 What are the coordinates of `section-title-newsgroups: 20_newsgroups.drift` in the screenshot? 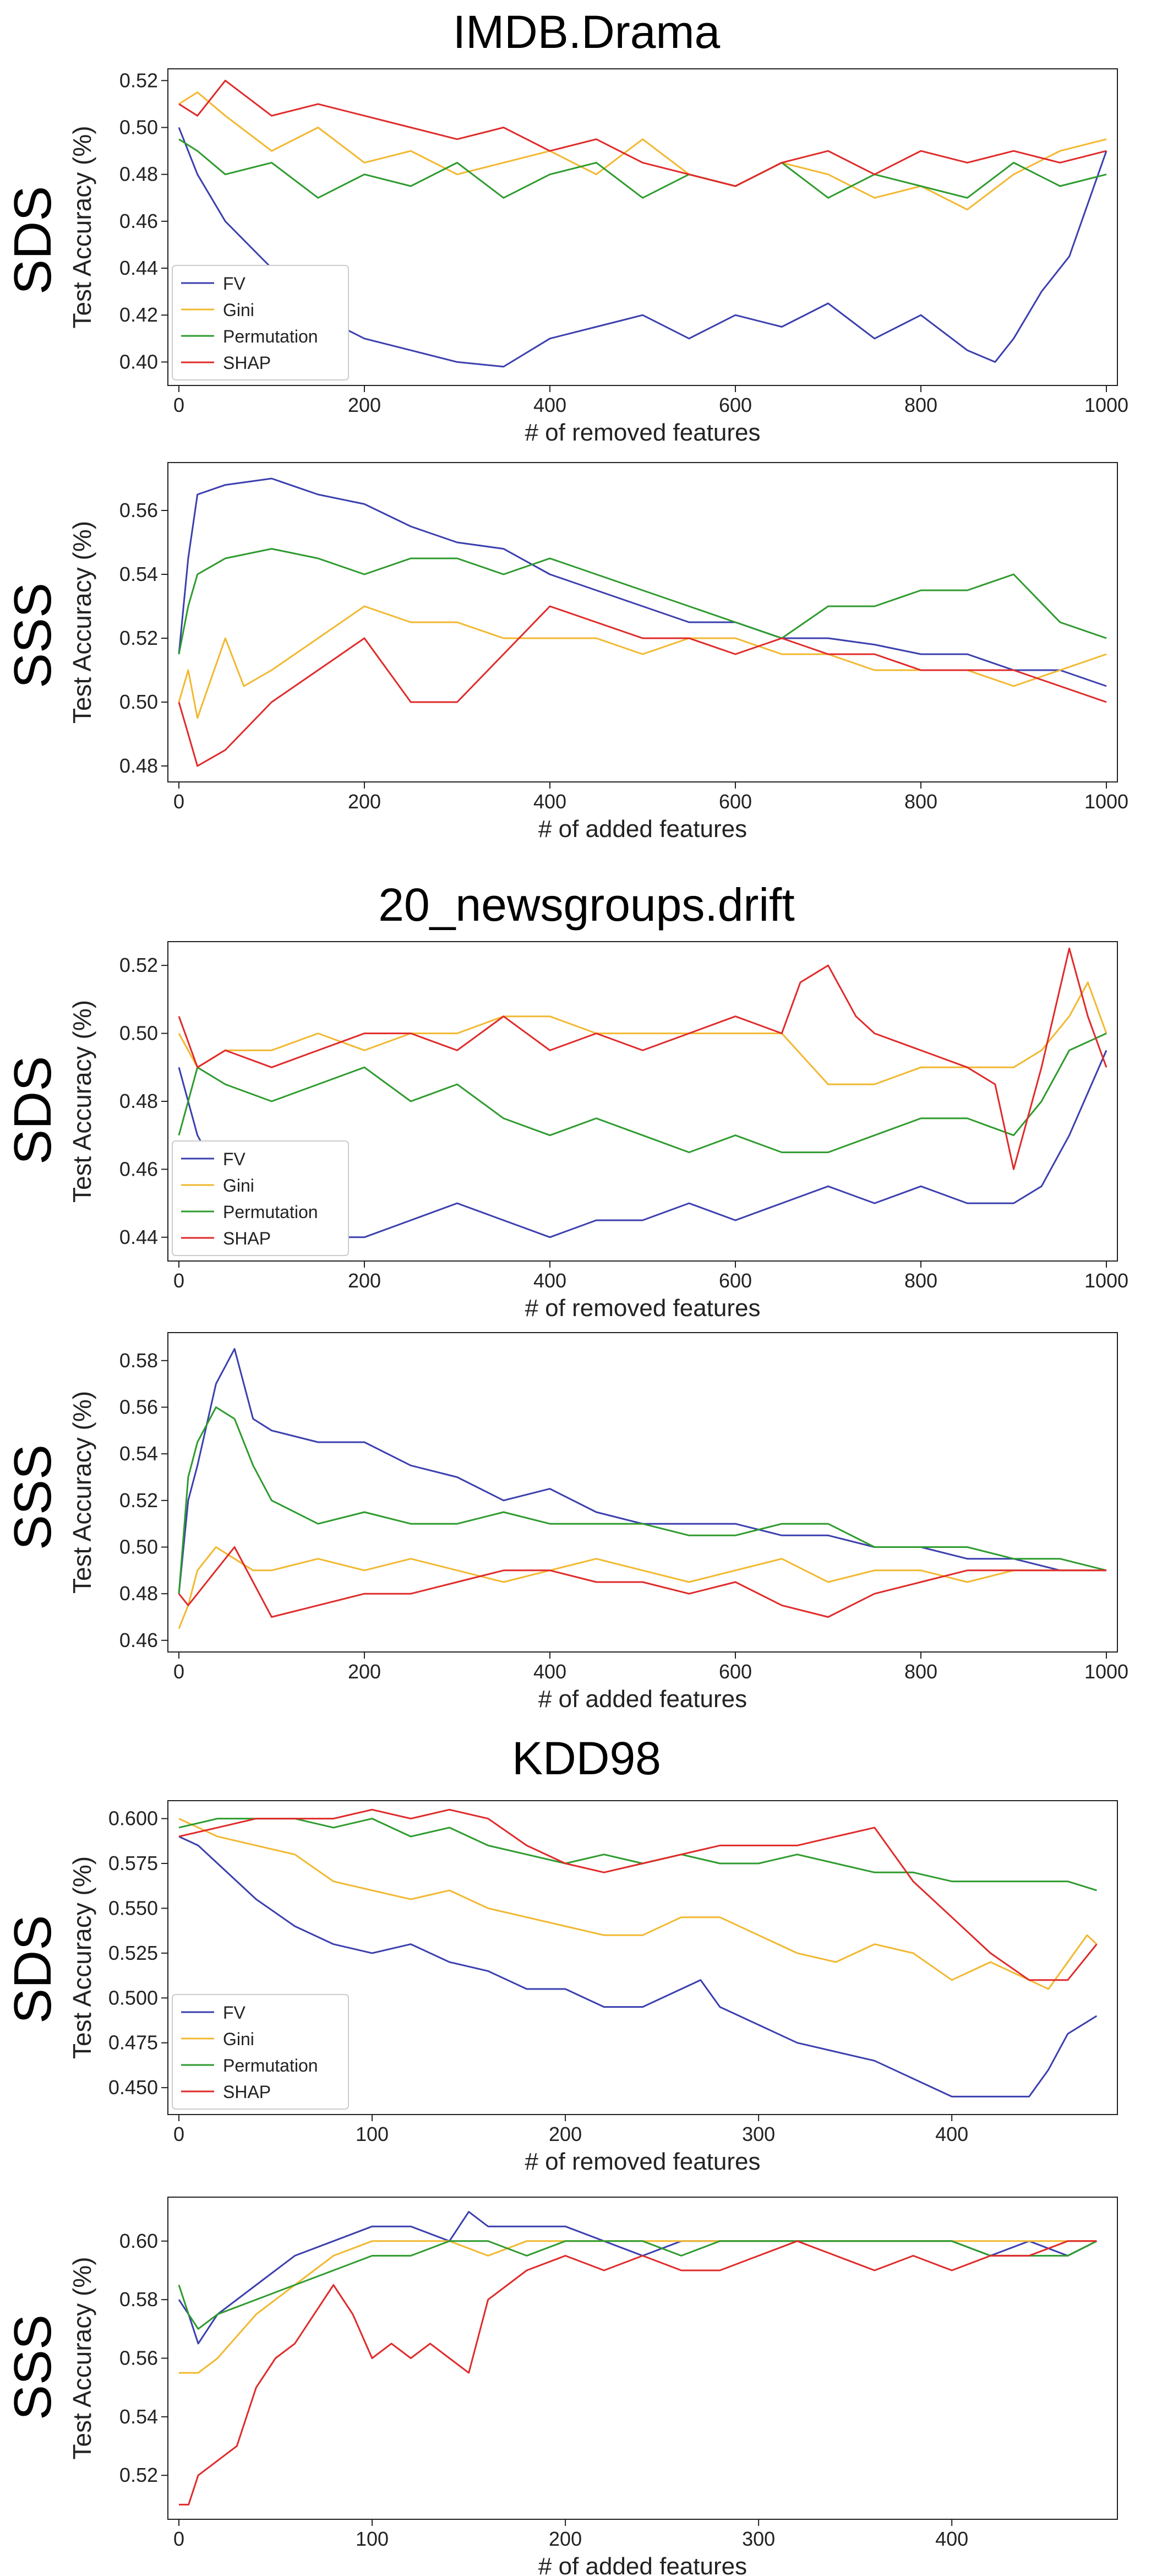 It's located at (586, 905).